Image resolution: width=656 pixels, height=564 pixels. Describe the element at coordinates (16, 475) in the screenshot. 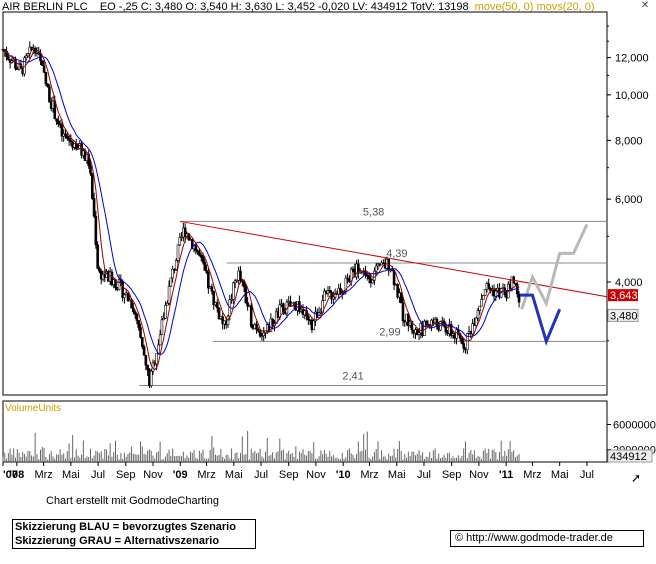

I see `x-tick-label: '08` at that location.